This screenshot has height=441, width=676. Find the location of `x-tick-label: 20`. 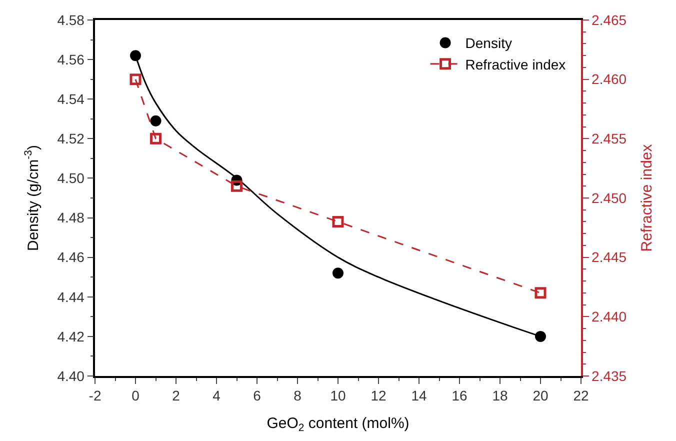

x-tick-label: 20 is located at coordinates (540, 396).